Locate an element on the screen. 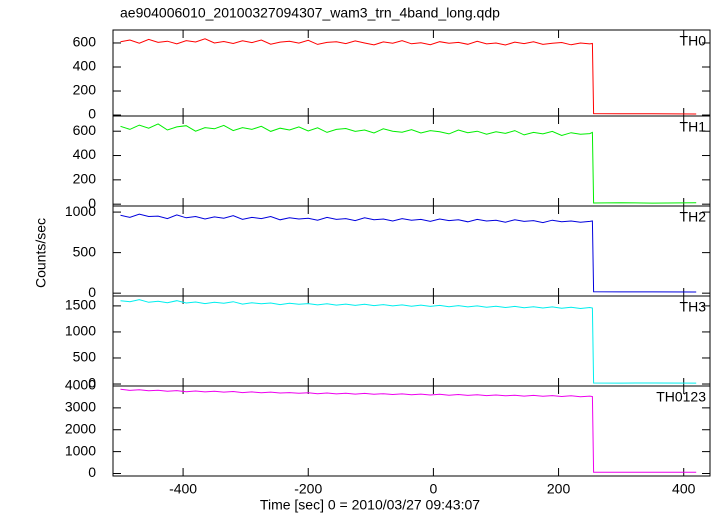 The image size is (717, 516). panel-label: TH1 is located at coordinates (693, 127).